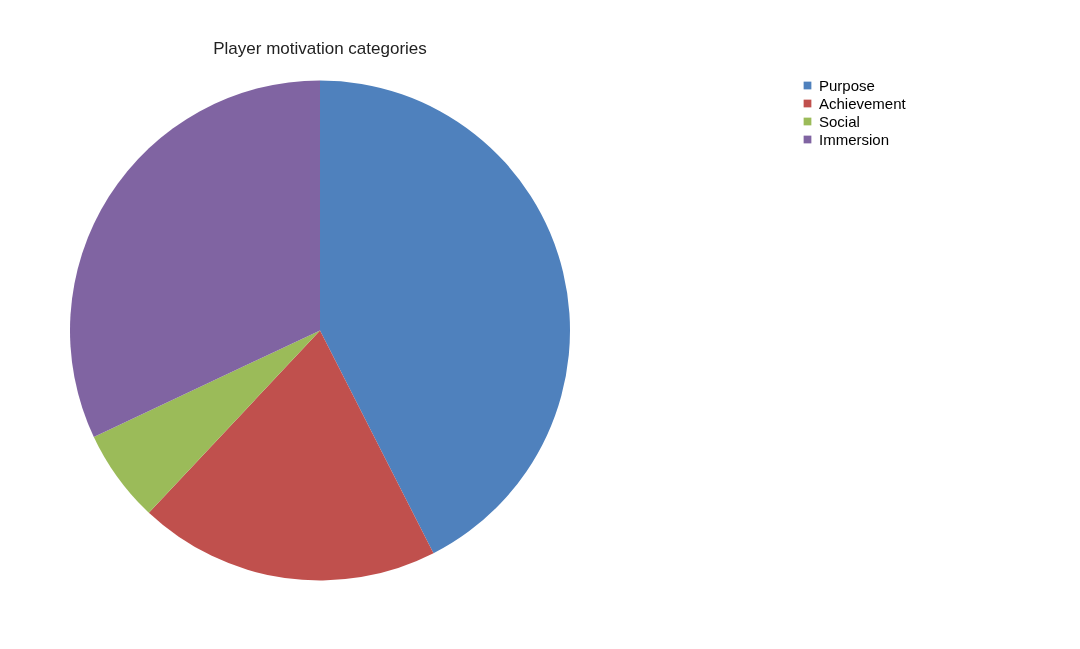  Describe the element at coordinates (839, 121) in the screenshot. I see `legend-label: Social` at that location.